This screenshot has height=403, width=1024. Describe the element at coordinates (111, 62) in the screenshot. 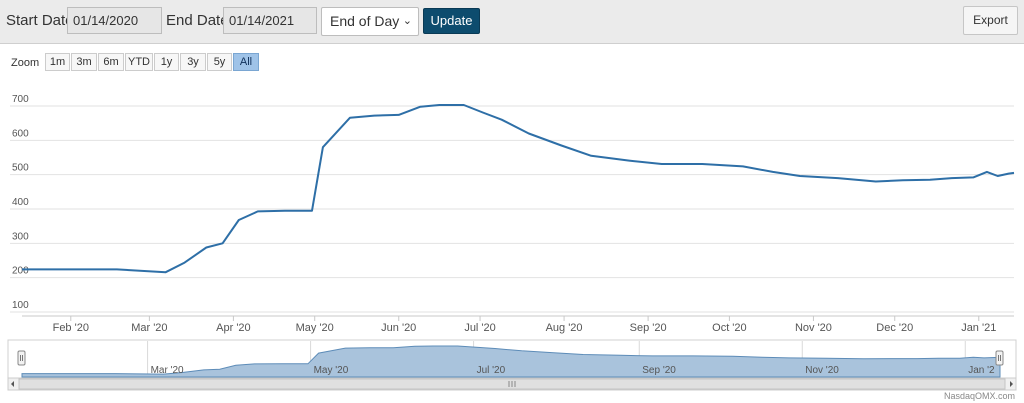

I see `zoom-button-6m: 6m` at that location.